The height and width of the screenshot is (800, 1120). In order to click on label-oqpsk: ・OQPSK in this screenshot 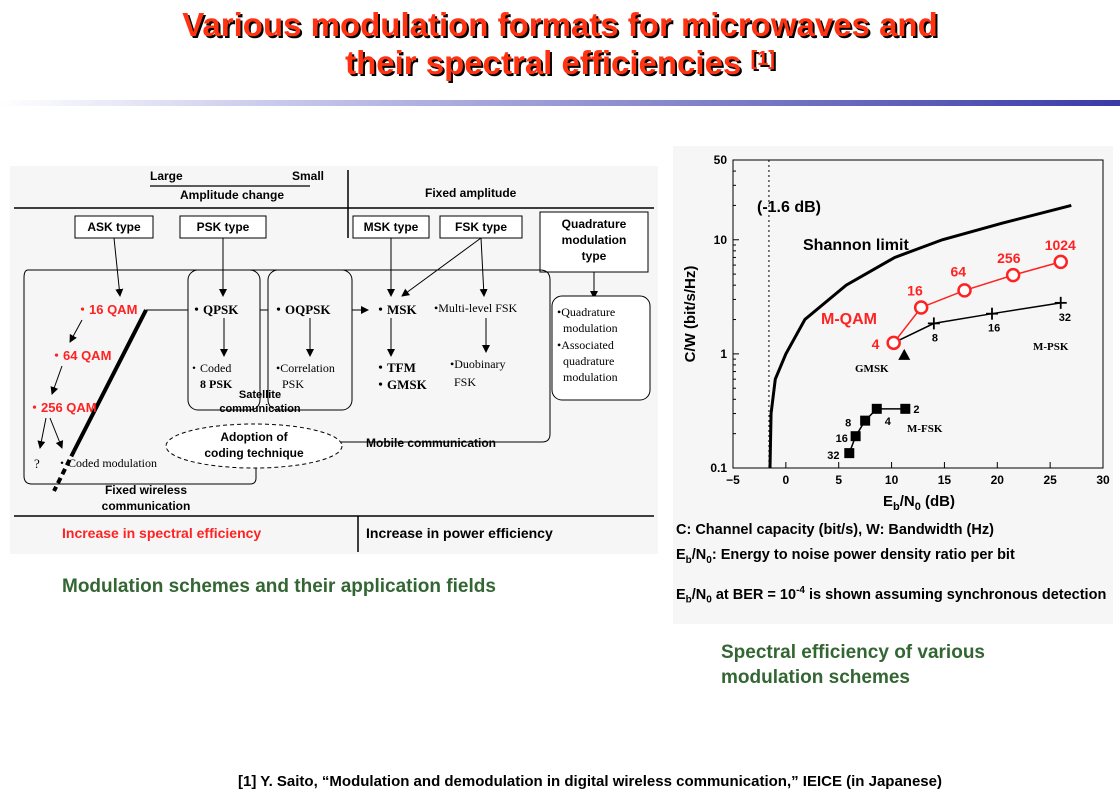, I will do `click(301, 309)`.